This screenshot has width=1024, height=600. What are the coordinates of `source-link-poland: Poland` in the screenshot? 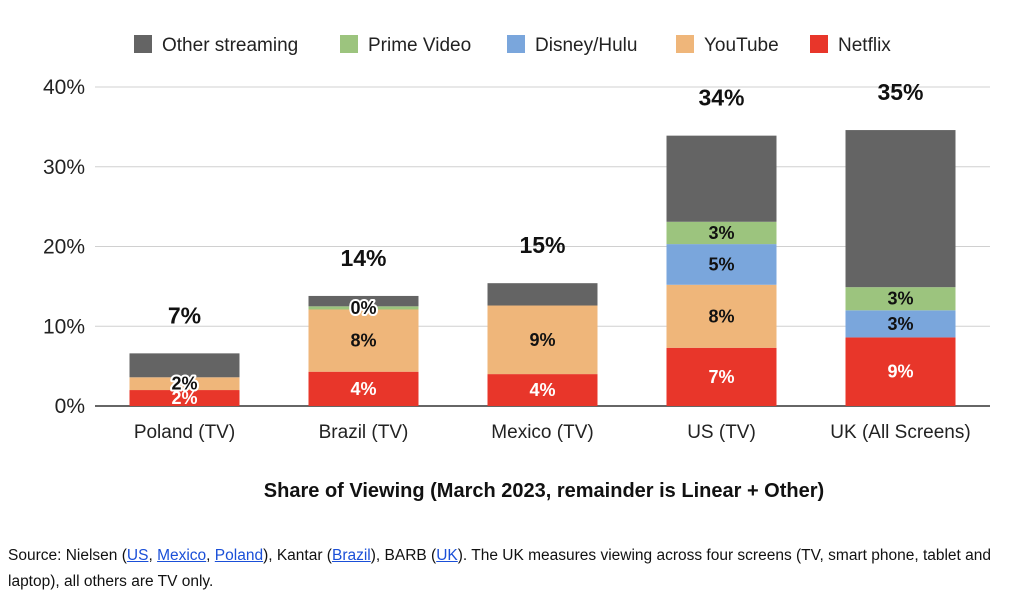 It's located at (239, 555).